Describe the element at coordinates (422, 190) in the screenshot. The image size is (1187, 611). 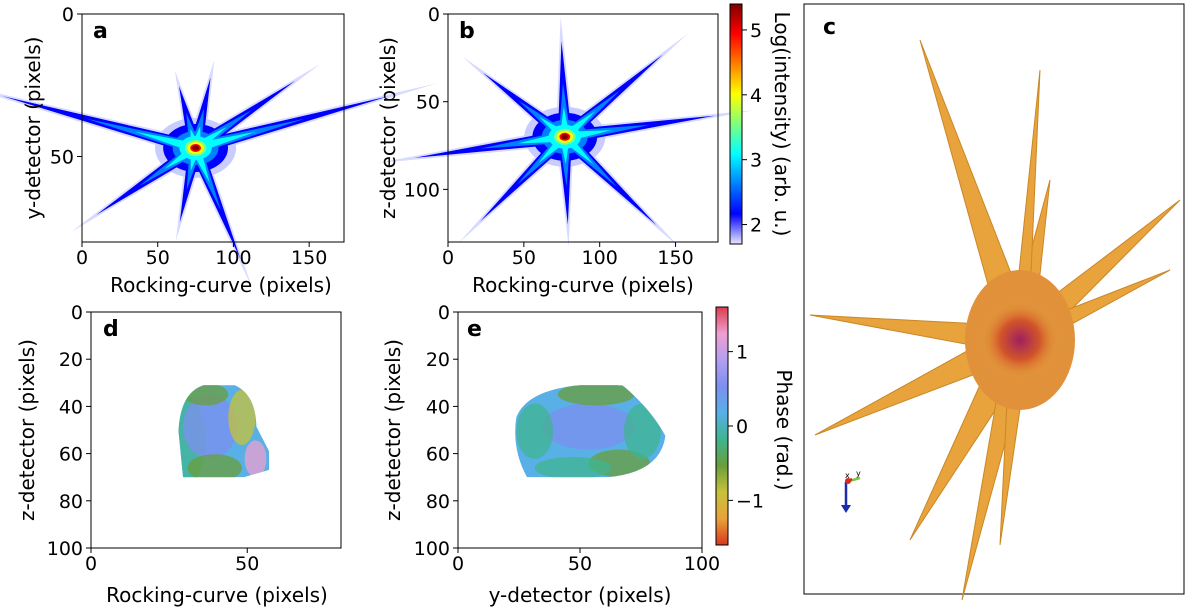
I see `panel-b-ytick-label: 100` at that location.